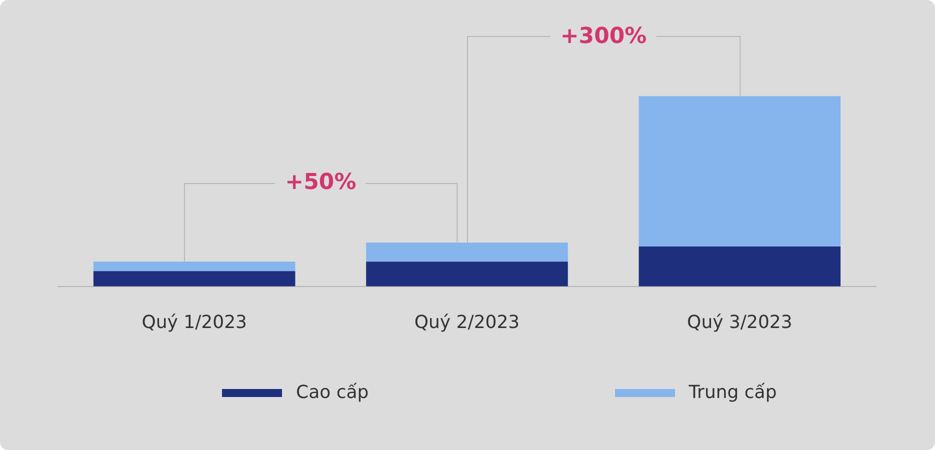  What do you see at coordinates (467, 322) in the screenshot?
I see `x-tick-label: Quý 2/2023` at bounding box center [467, 322].